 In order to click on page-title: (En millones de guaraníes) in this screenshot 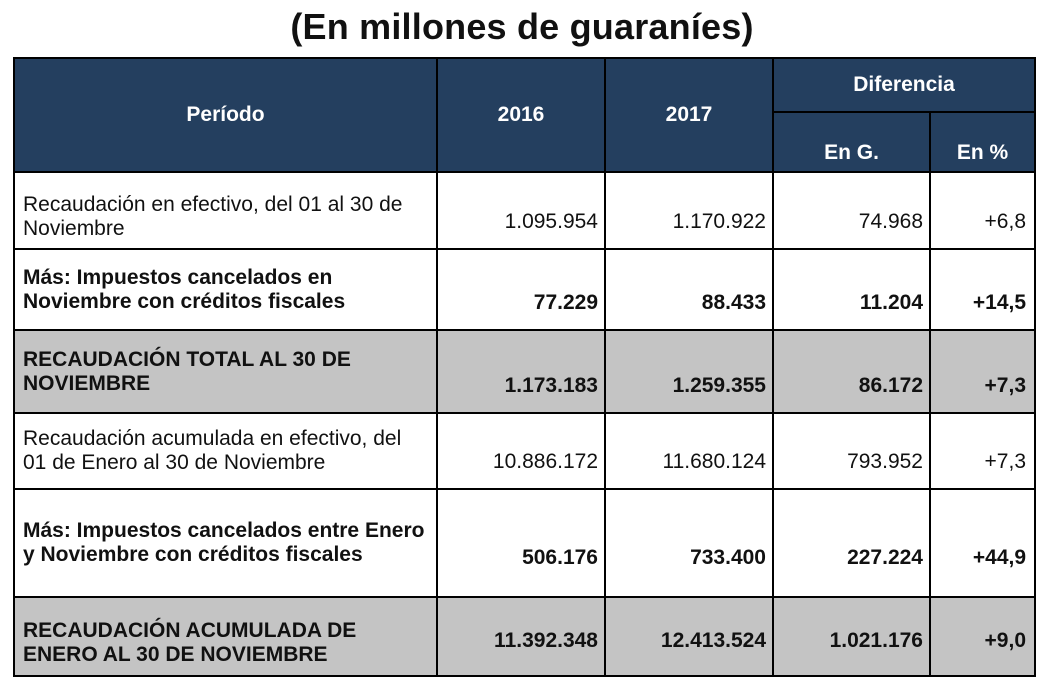, I will do `click(522, 26)`.